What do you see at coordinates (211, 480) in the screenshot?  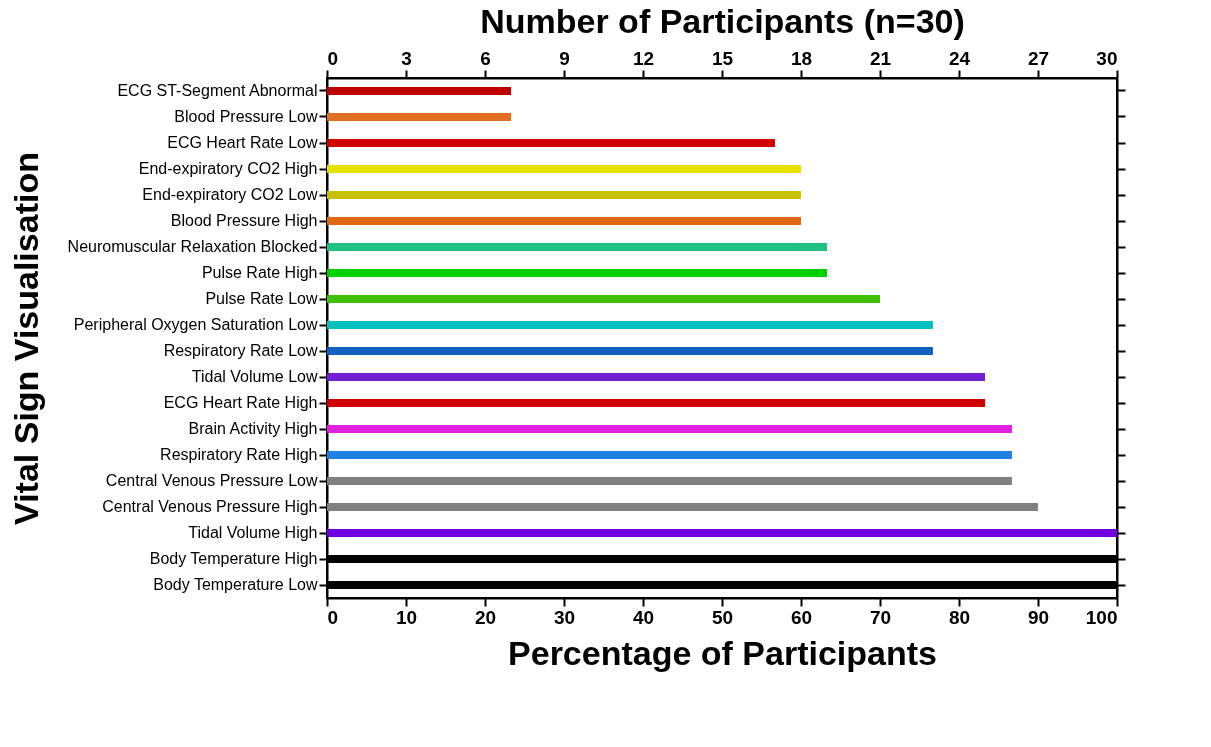 I see `y-tick-label: Central Venous Pressure Low` at bounding box center [211, 480].